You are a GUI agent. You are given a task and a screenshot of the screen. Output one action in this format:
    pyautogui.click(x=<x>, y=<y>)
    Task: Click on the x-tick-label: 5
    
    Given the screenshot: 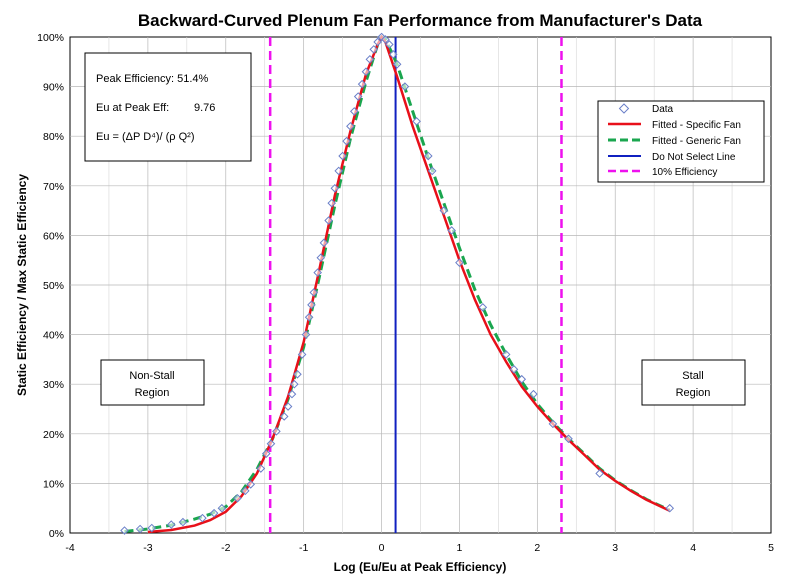 What is the action you would take?
    pyautogui.click(x=771, y=548)
    